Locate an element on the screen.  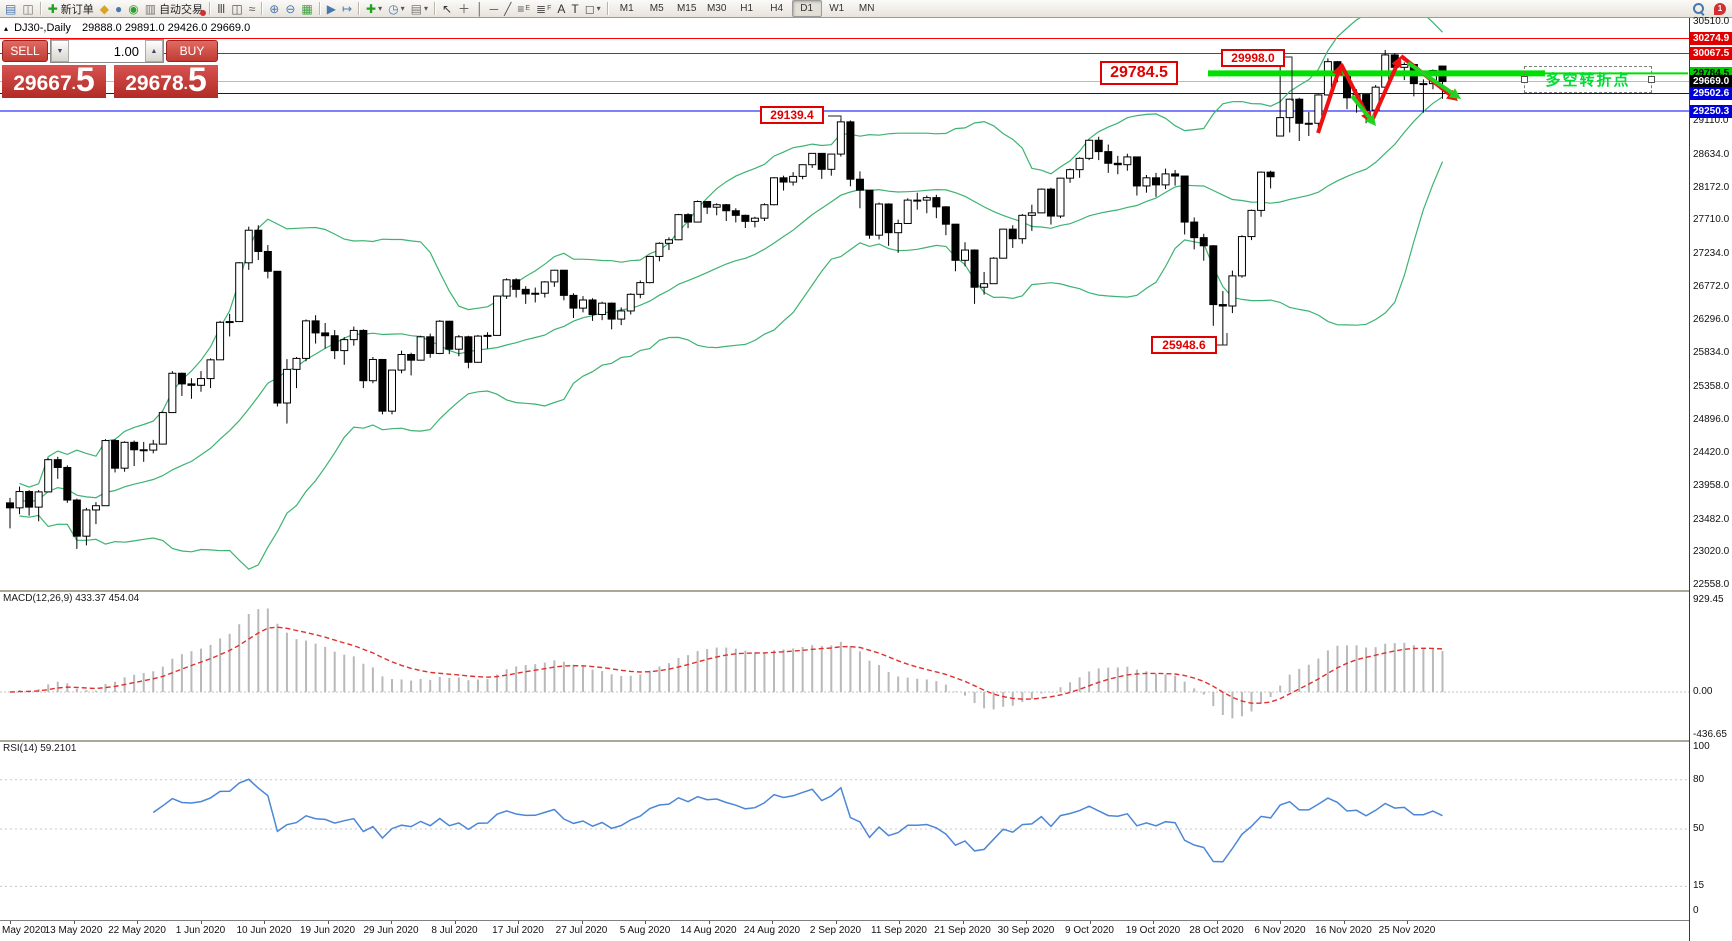
volume-value: 1.00 is located at coordinates (126, 51).